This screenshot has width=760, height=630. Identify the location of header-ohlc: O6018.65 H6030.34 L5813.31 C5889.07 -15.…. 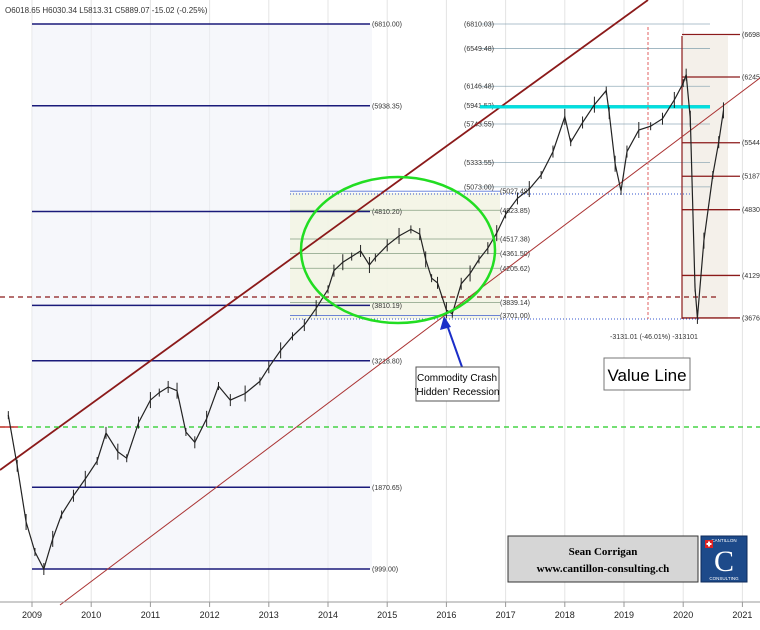
(106, 10).